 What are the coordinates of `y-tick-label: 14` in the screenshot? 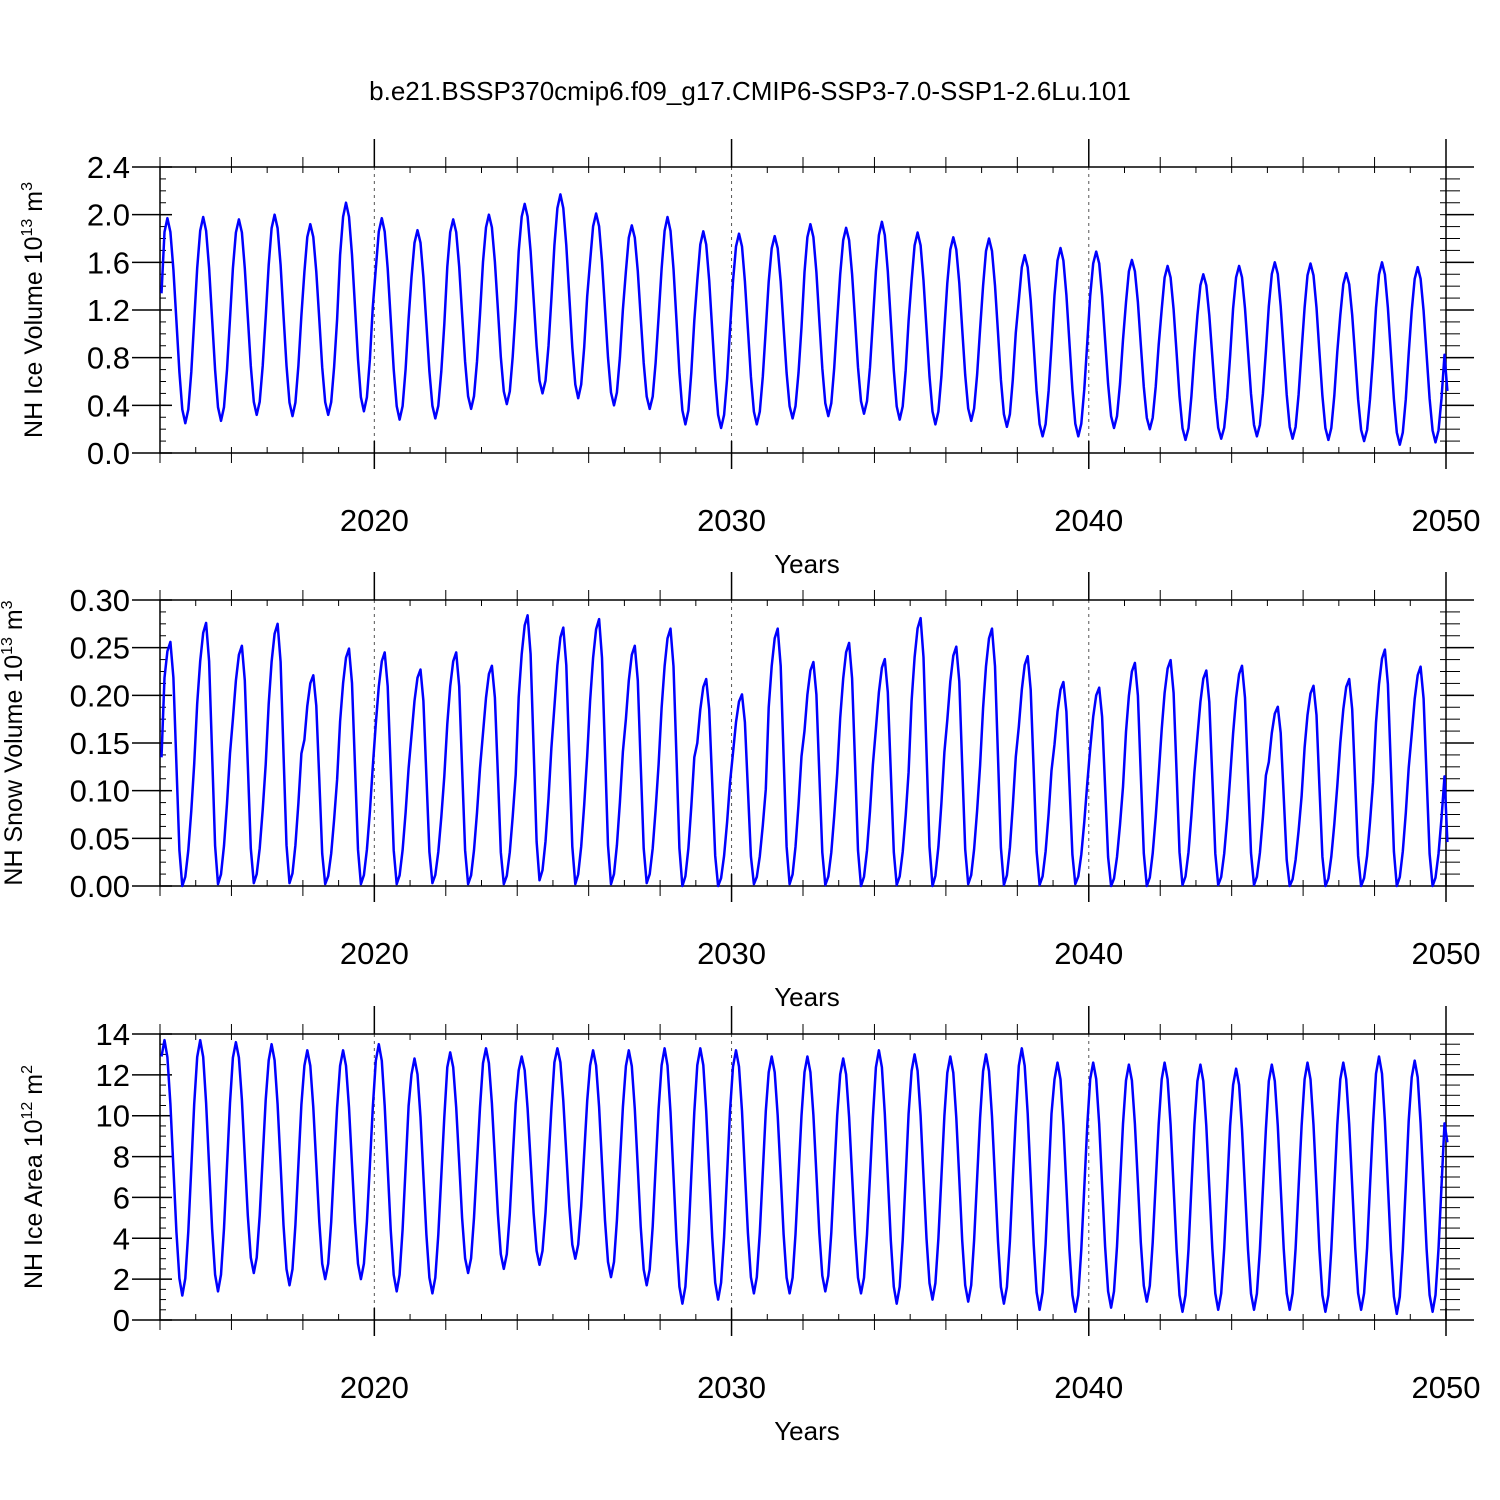 It's located at (113, 1034).